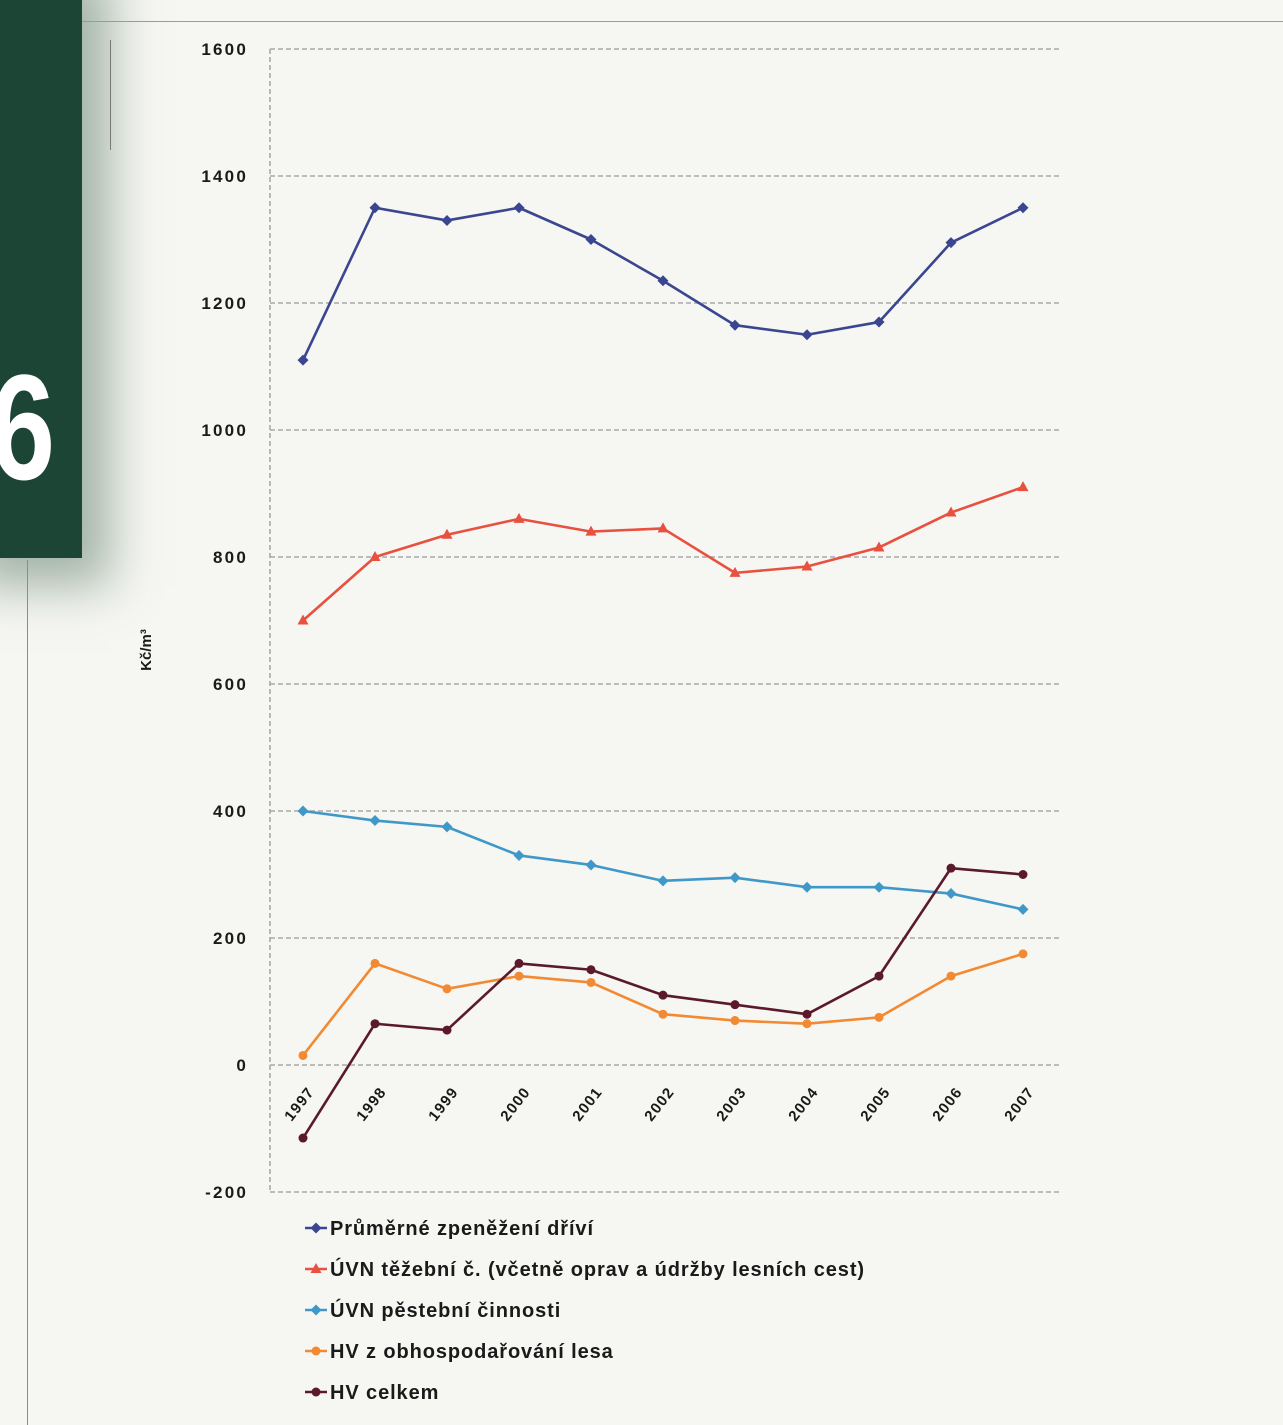 This screenshot has height=1425, width=1283. What do you see at coordinates (242, 1065) in the screenshot?
I see `y-tick-label: 0` at bounding box center [242, 1065].